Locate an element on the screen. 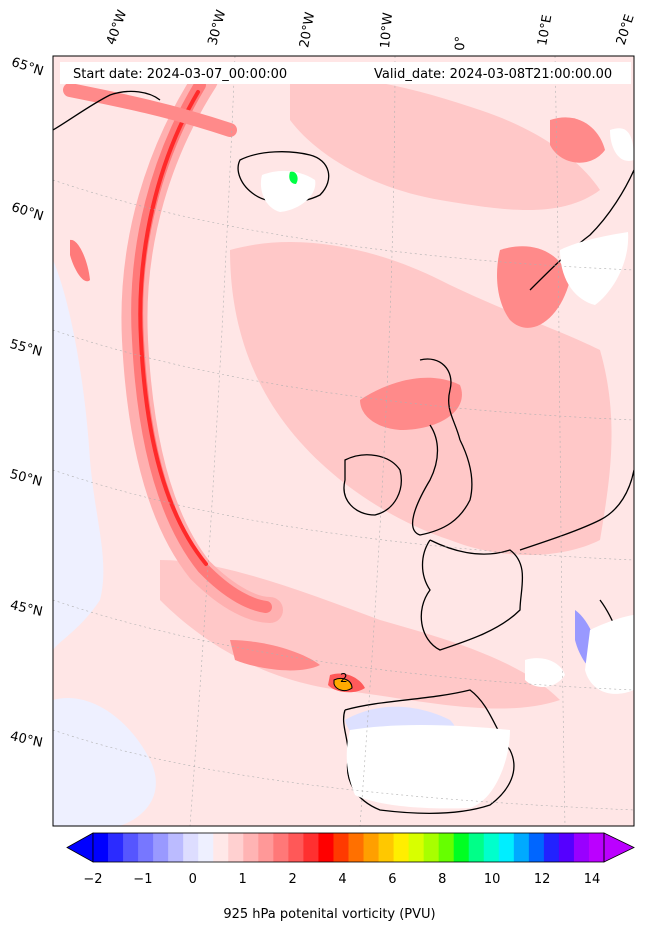 This screenshot has width=659, height=936. lon-label-0: 0° is located at coordinates (461, 43).